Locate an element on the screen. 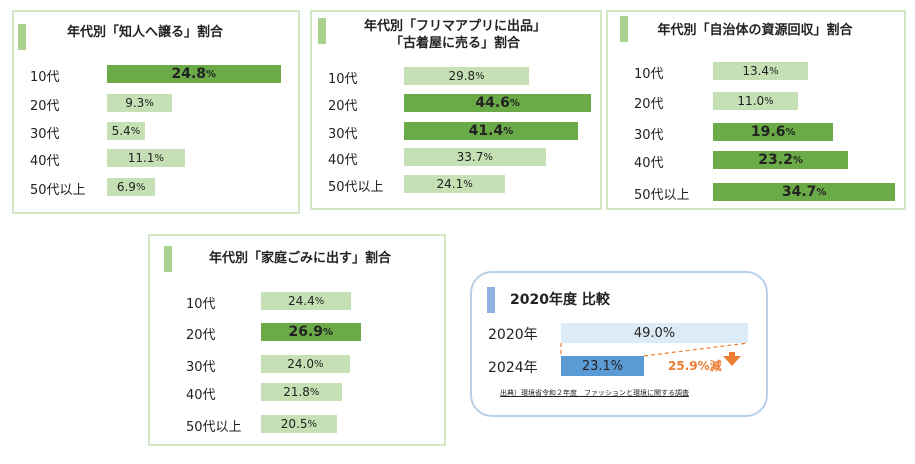 This screenshot has height=464, width=915. bar: 11.0% is located at coordinates (756, 101).